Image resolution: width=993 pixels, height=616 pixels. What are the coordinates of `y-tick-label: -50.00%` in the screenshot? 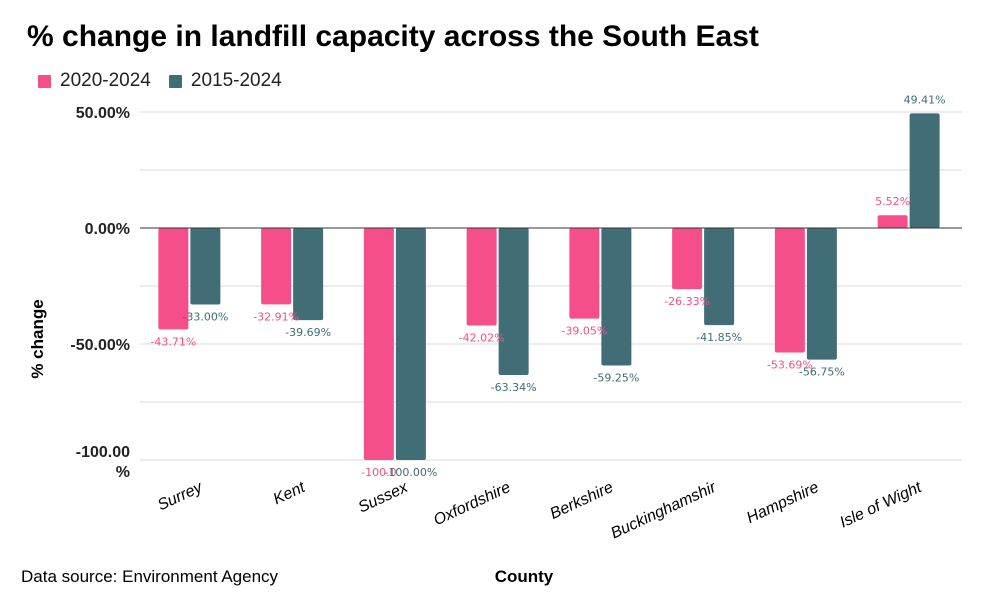 It's located at (100, 345).